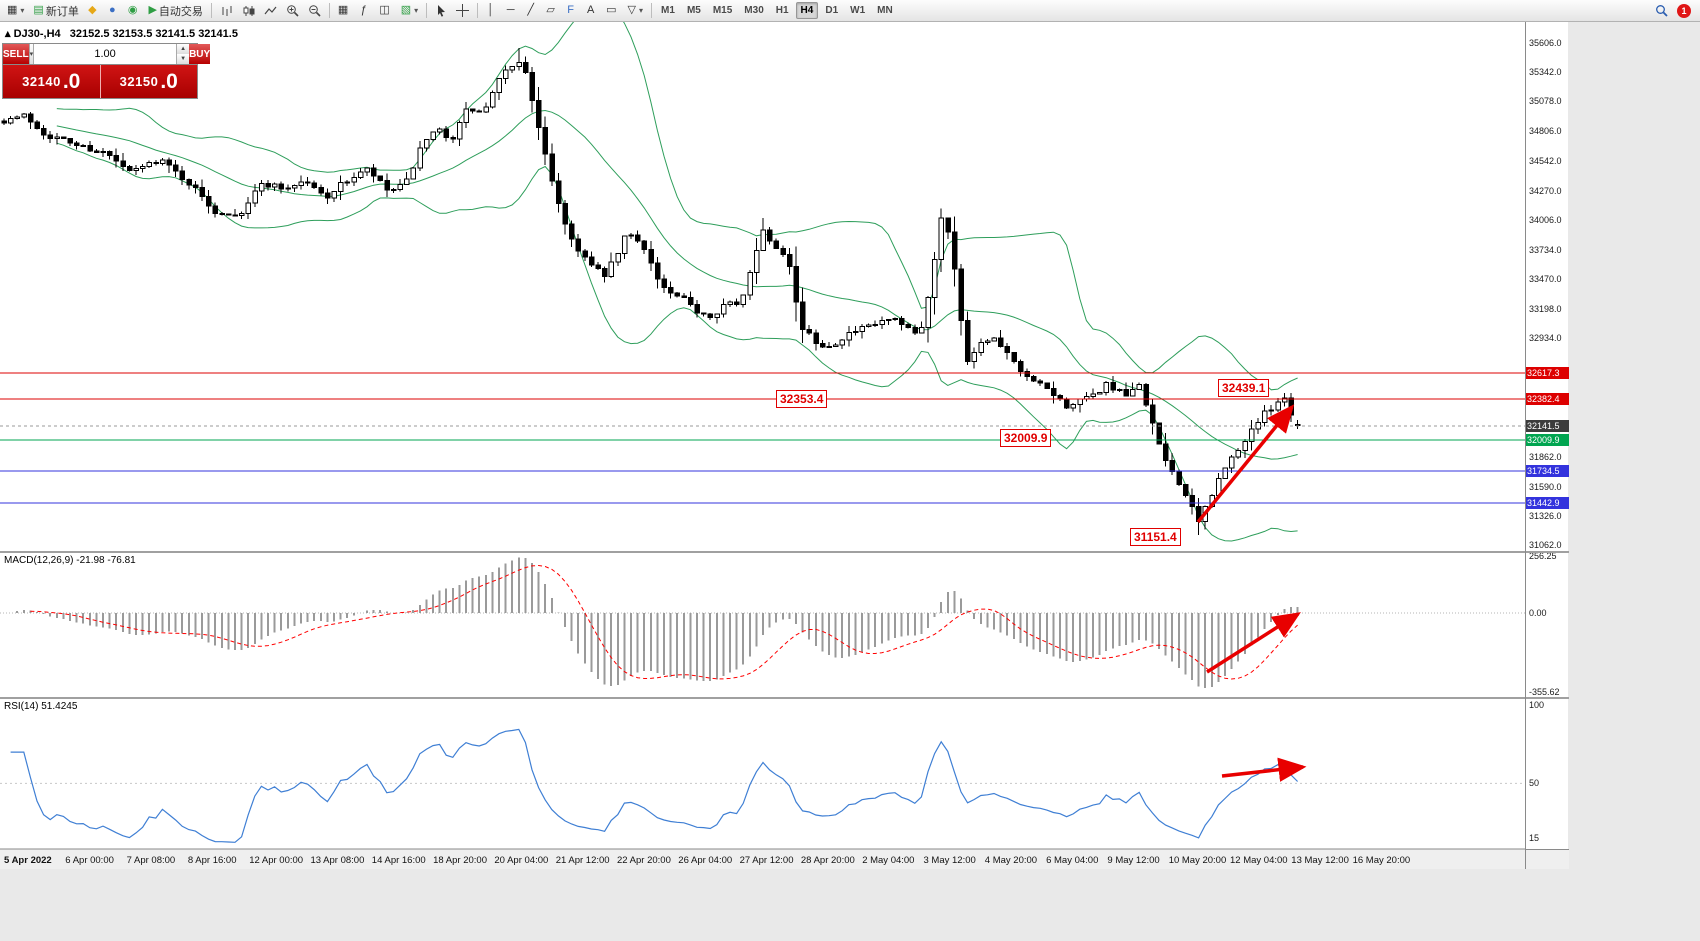 This screenshot has height=941, width=1700. I want to click on metaeditor-button: ◆, so click(93, 10).